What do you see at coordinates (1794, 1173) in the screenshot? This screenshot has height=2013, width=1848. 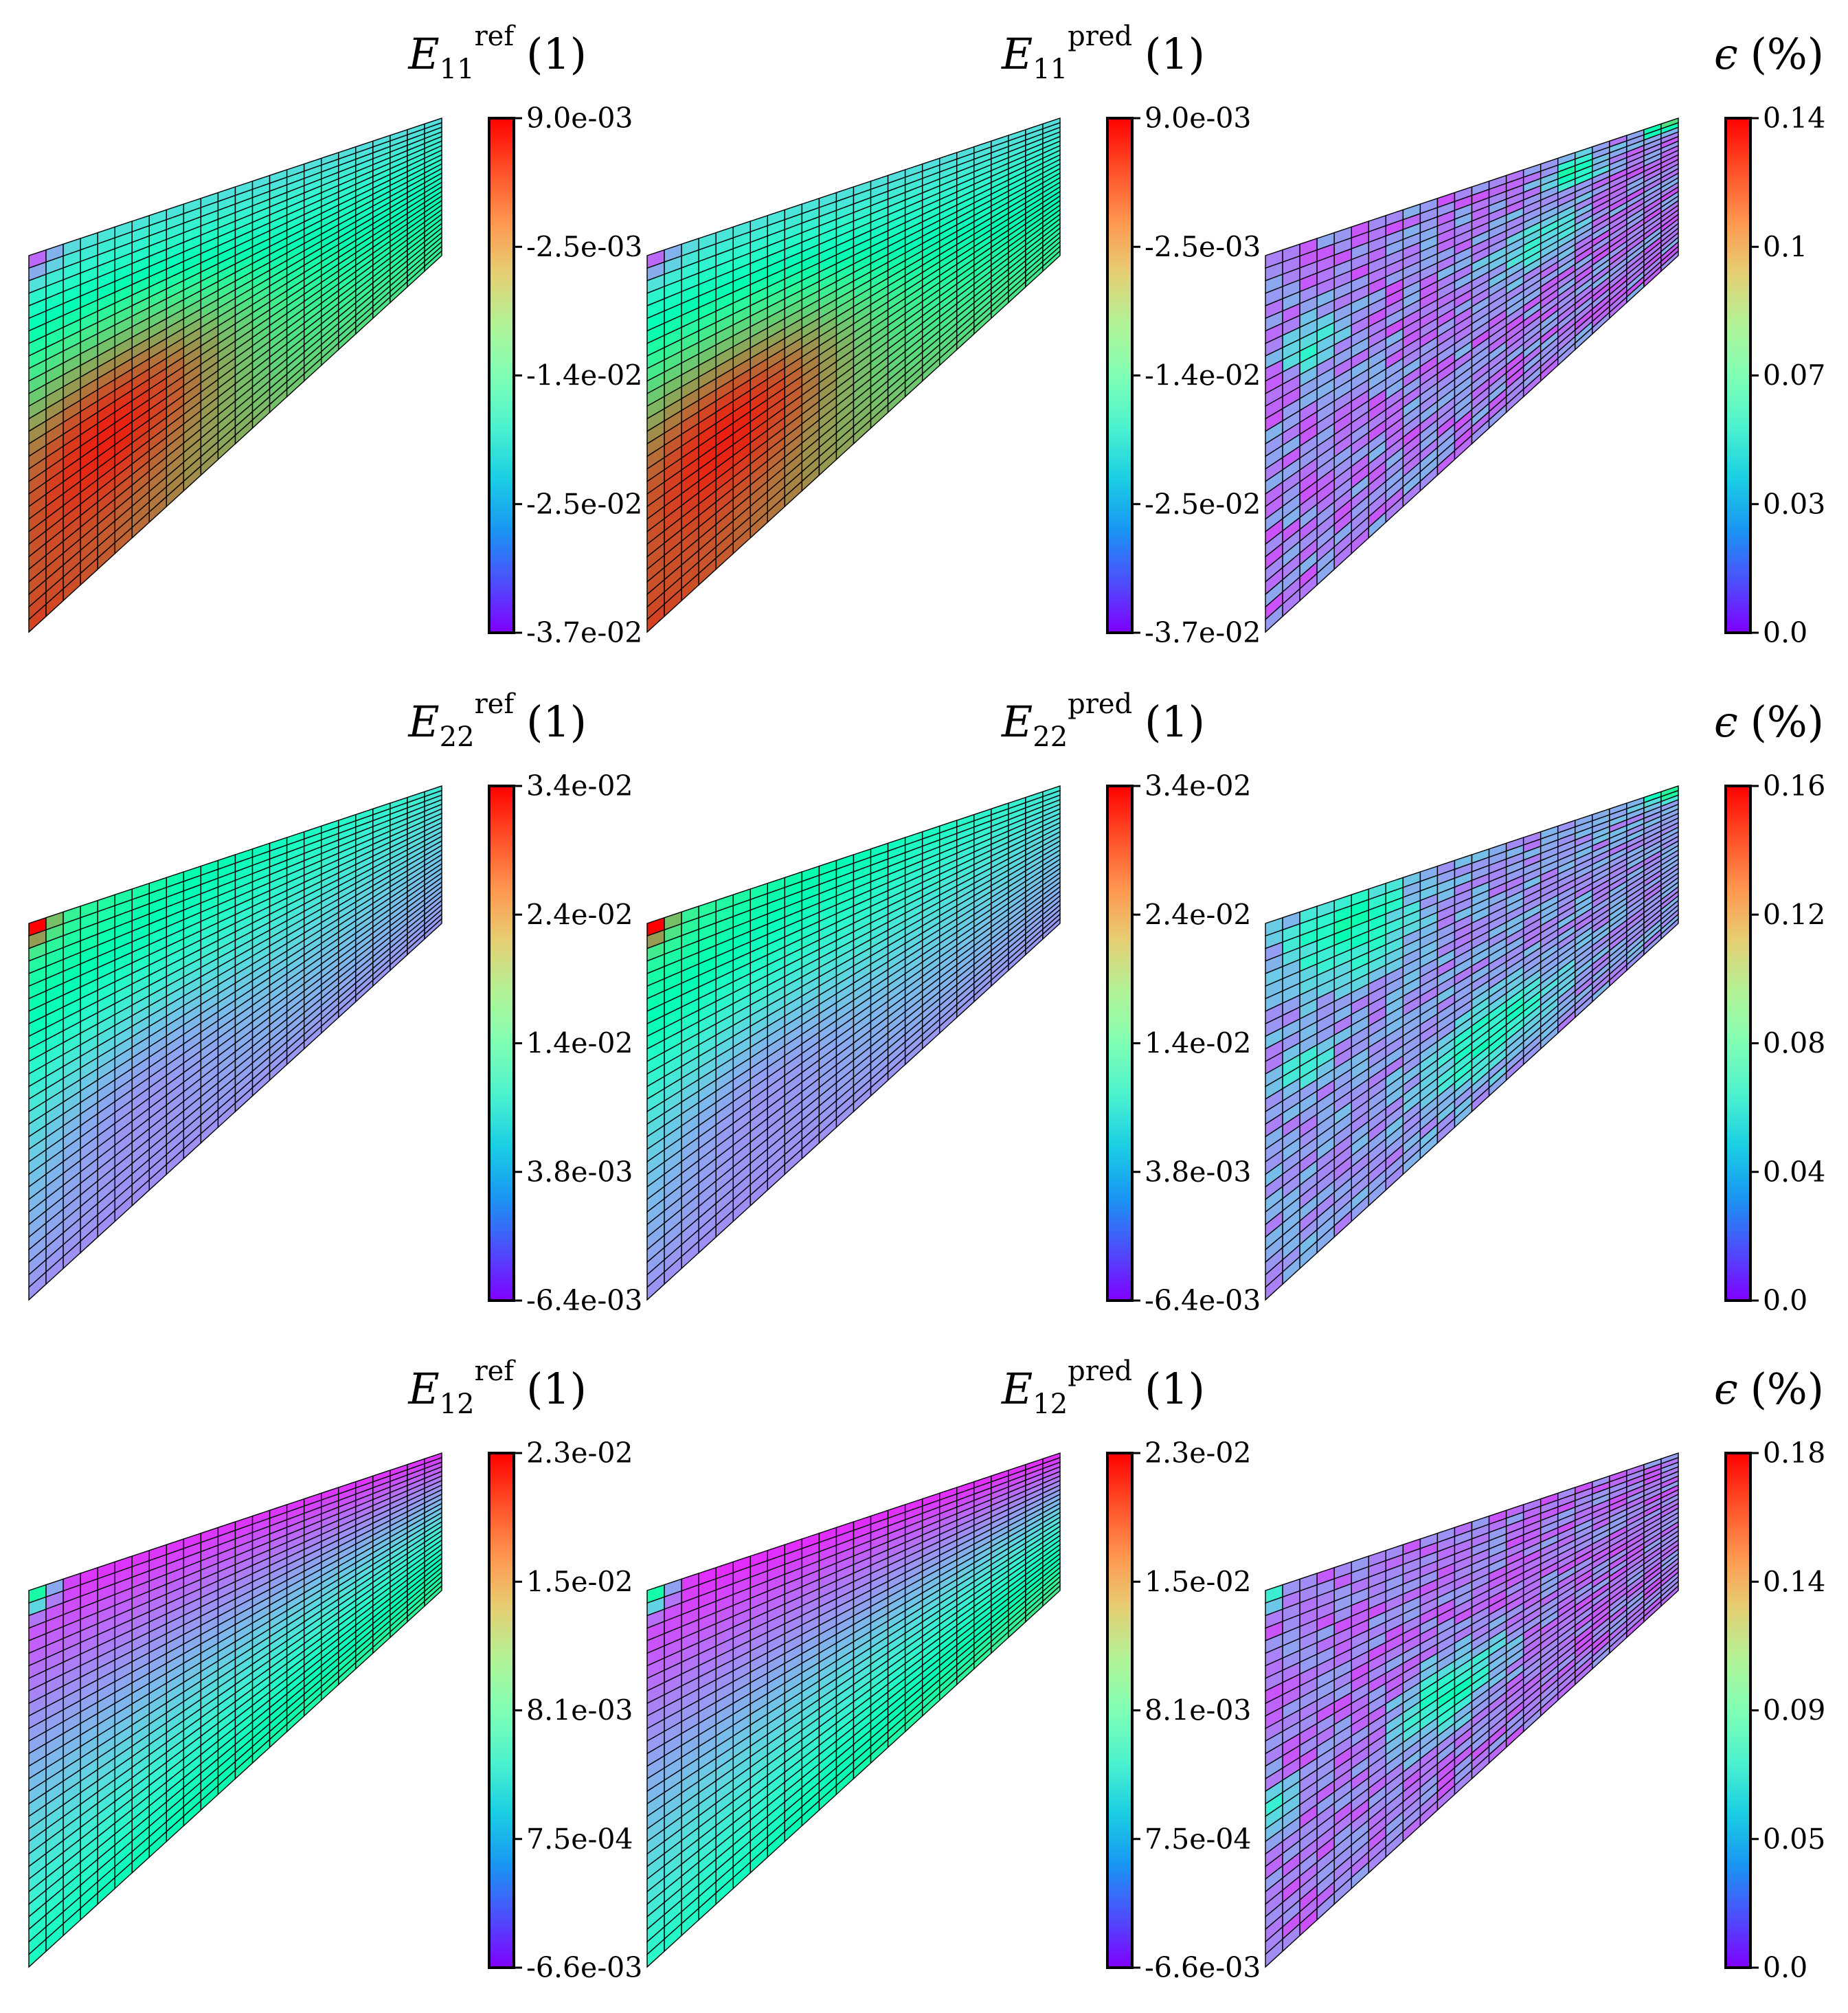 I see `colorbar-tick-label: 0.04` at bounding box center [1794, 1173].